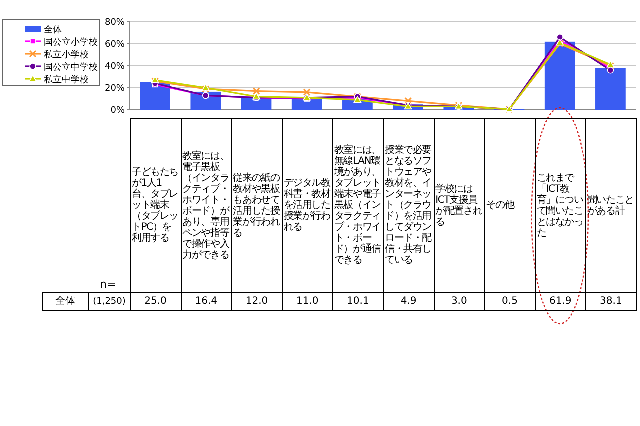 Image resolution: width=640 pixels, height=426 pixels. Describe the element at coordinates (156, 301) in the screenshot. I see `data-label: 25.0` at that location.